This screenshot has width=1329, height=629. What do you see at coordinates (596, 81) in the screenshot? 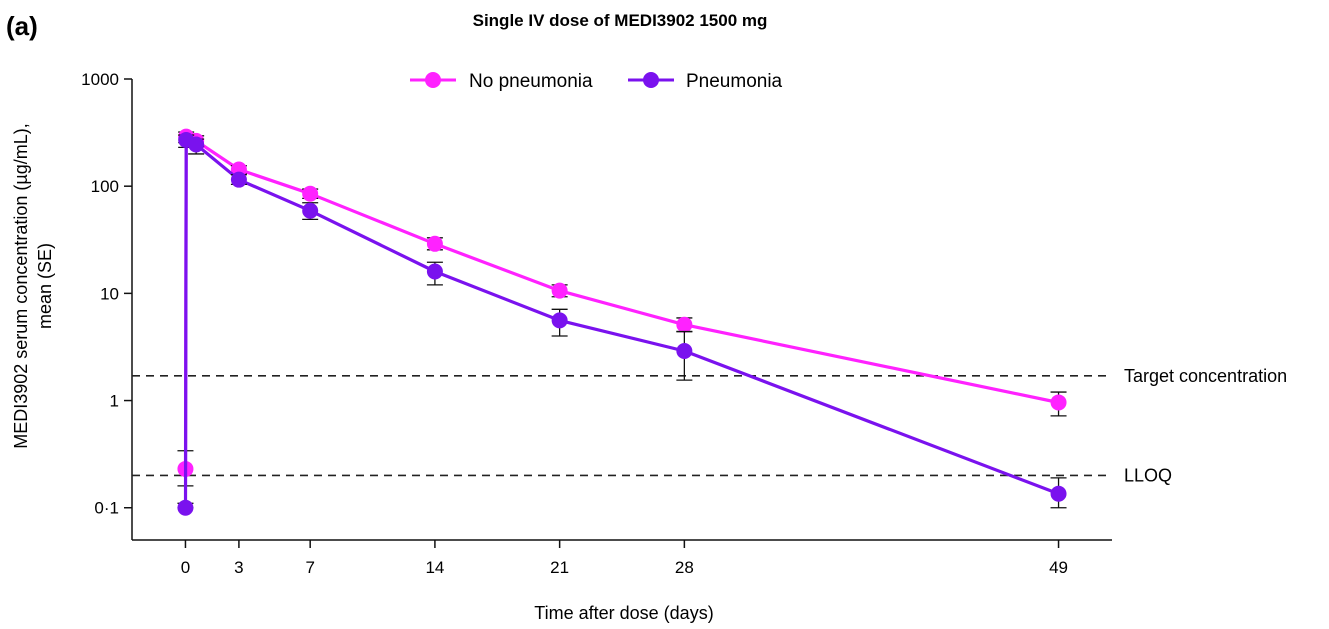
I see `legend: No pneumonia Pneumonia` at bounding box center [596, 81].